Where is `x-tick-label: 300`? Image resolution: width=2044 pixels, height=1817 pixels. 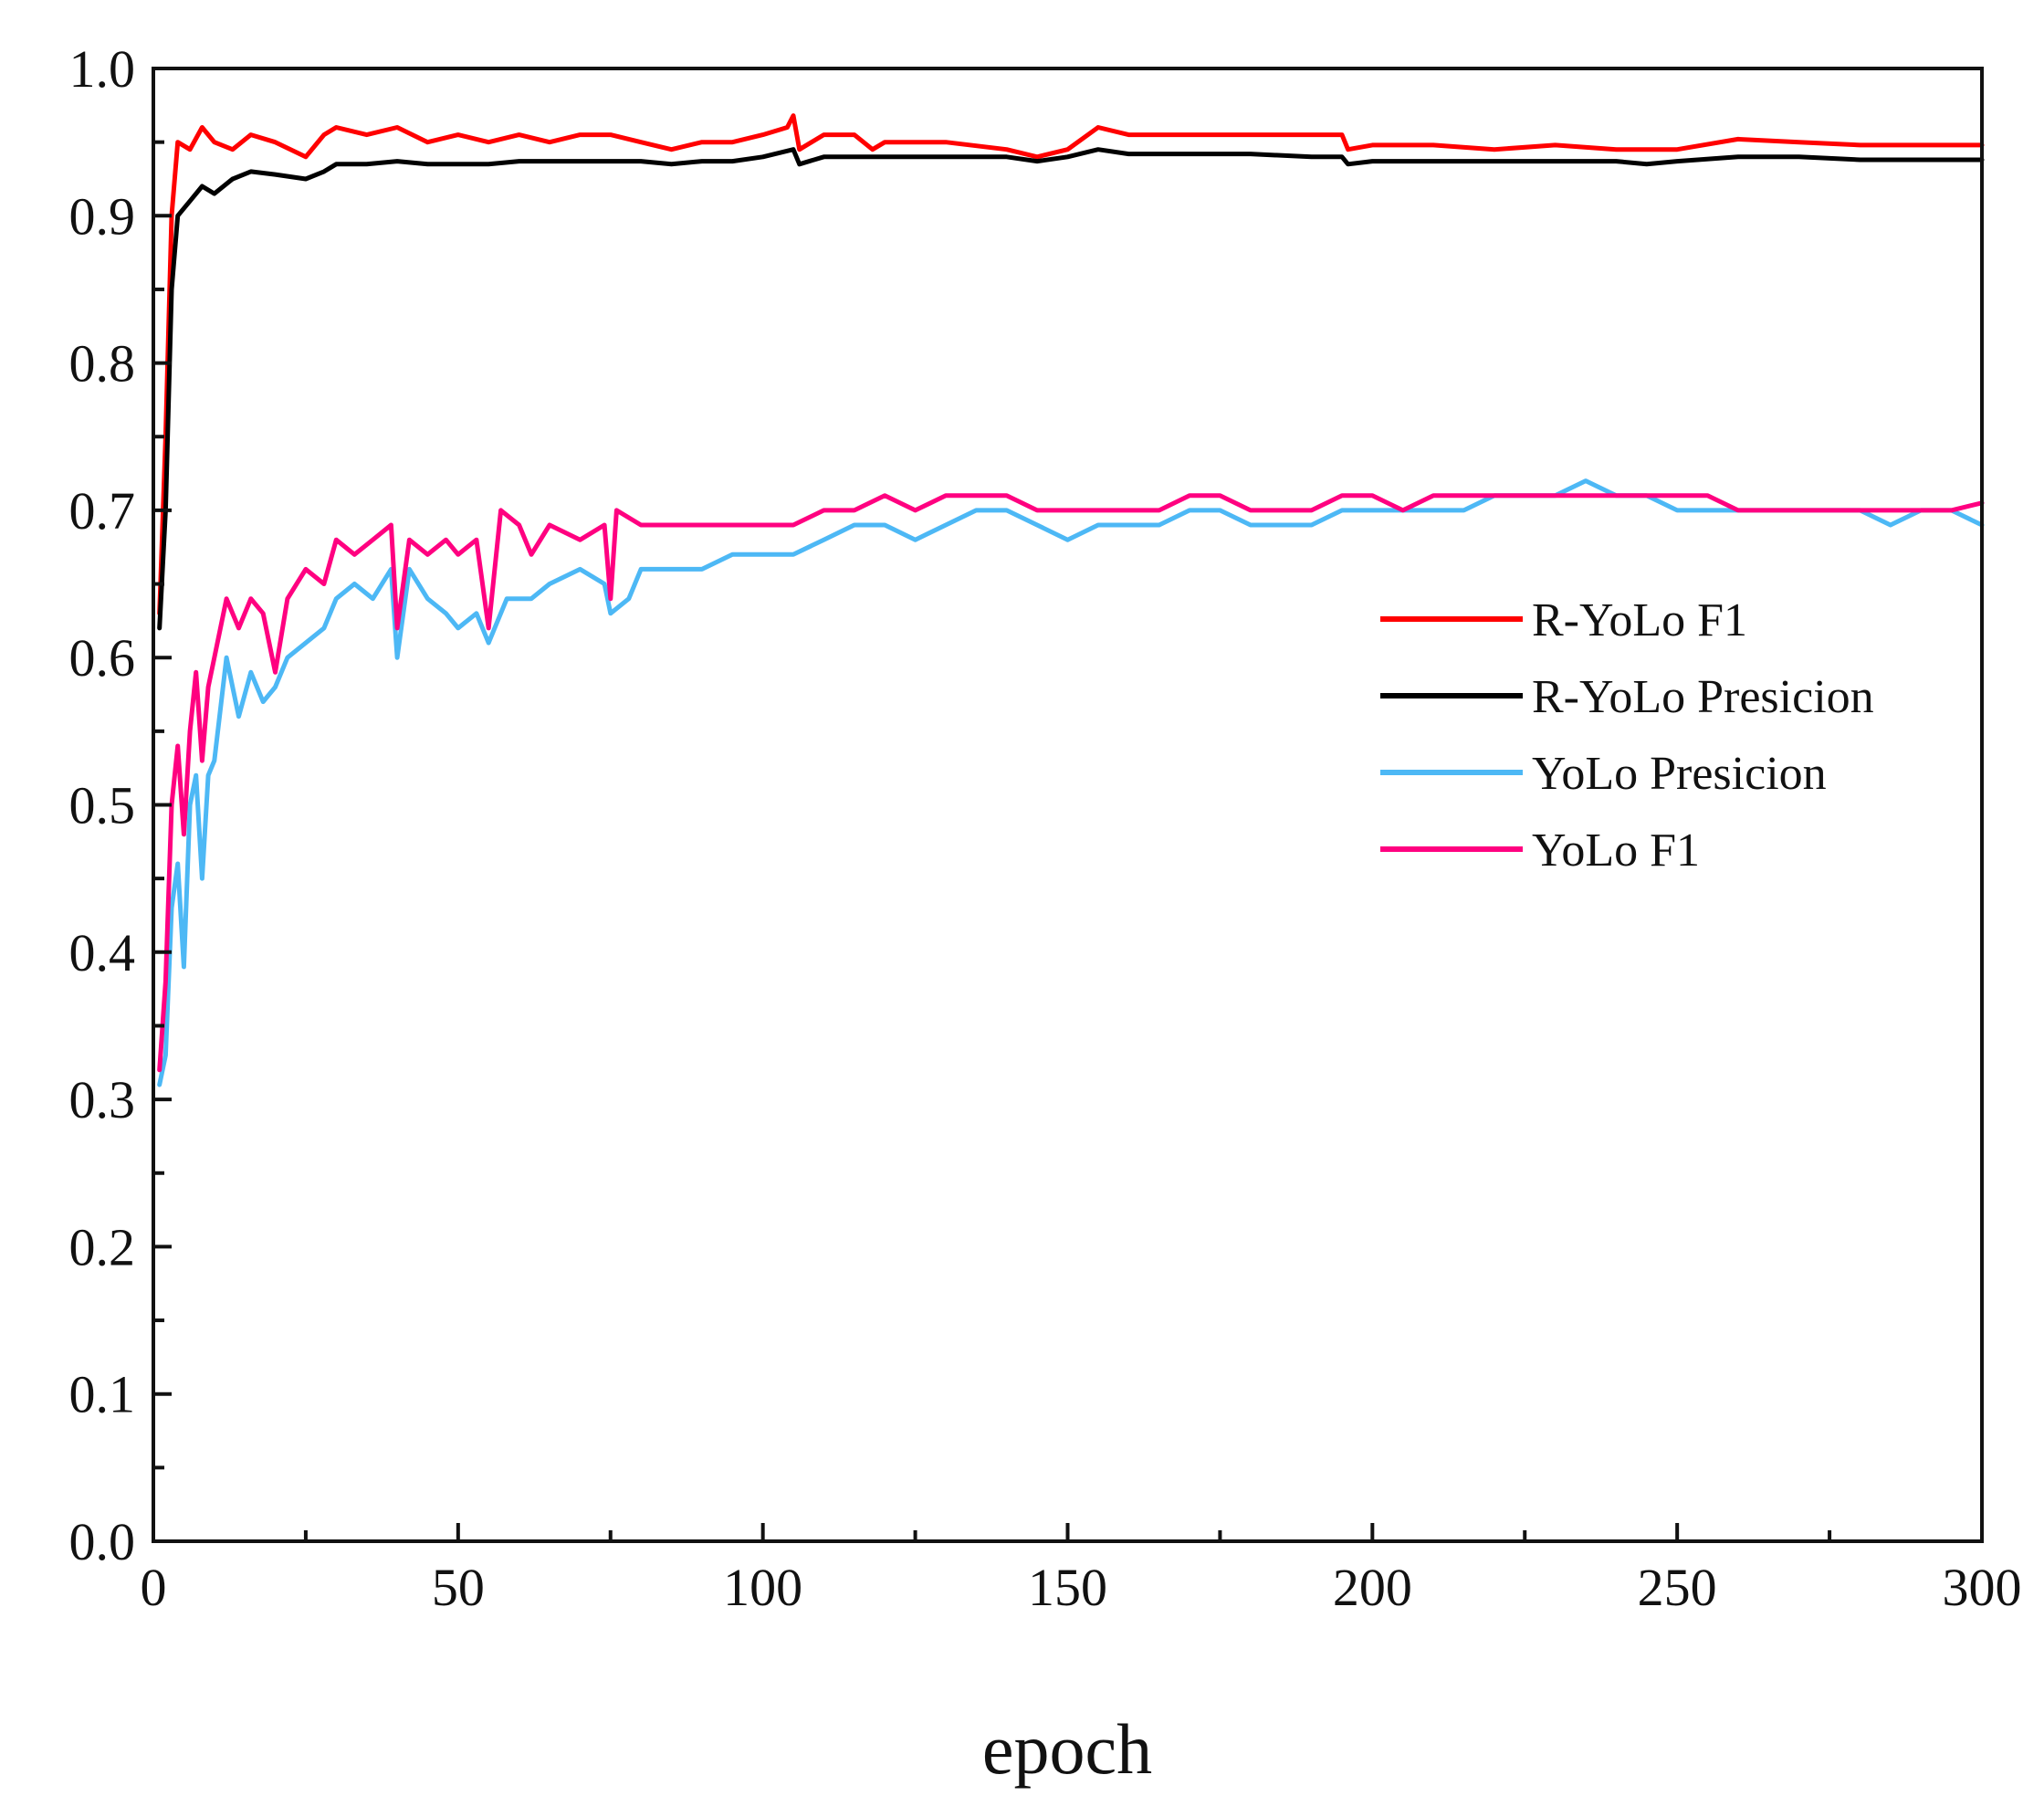
x-tick-label: 300 is located at coordinates (1982, 1587).